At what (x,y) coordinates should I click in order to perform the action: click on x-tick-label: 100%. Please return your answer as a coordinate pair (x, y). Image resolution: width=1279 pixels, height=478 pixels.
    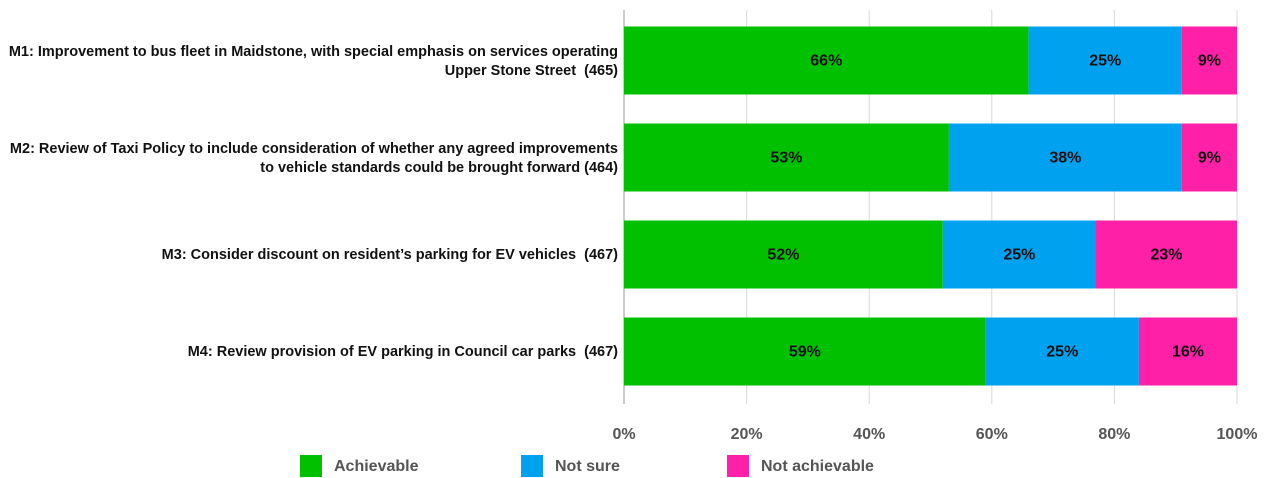
    Looking at the image, I should click on (1237, 434).